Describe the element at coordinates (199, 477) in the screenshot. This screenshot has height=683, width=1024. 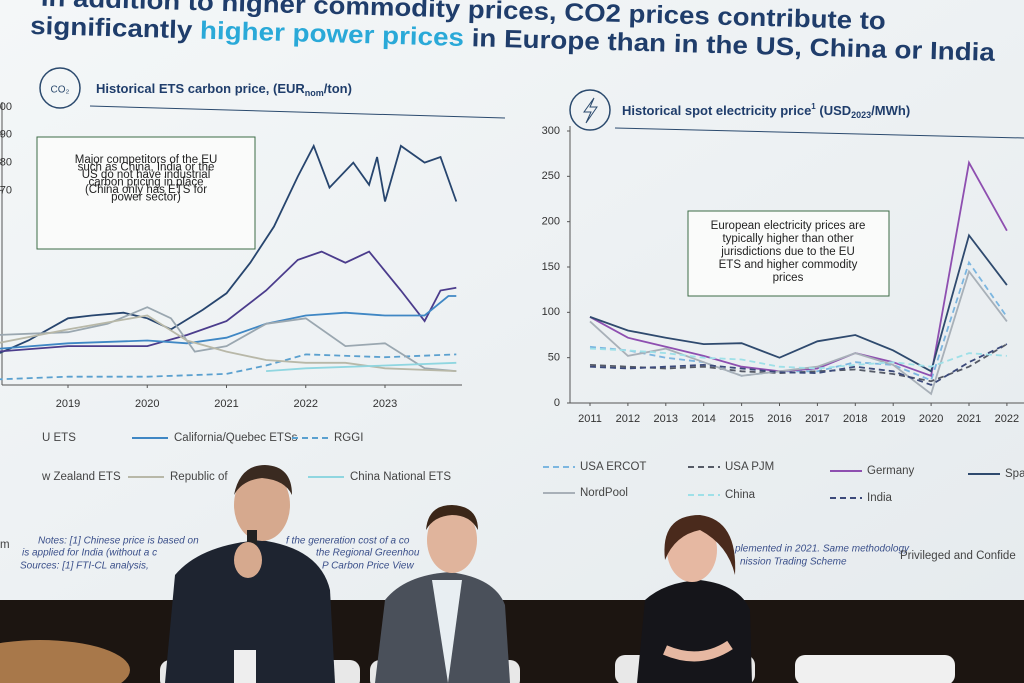
I see `legend-label: Republic of` at that location.